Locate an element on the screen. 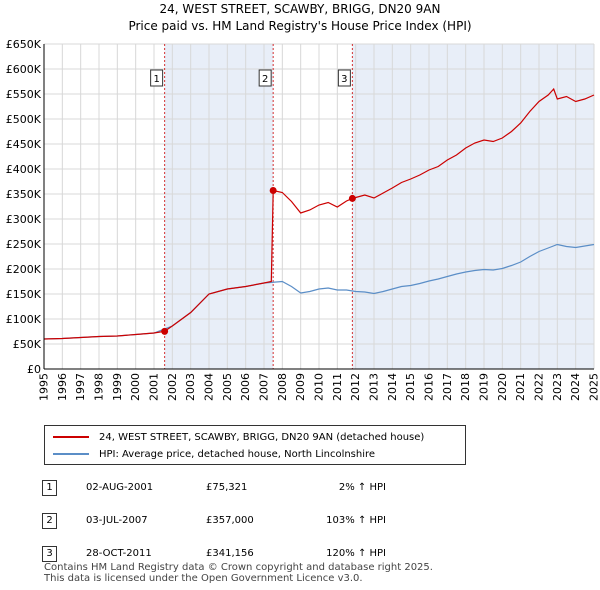 Image resolution: width=600 pixels, height=590 pixels. x-tick-label: 1995 is located at coordinates (44, 387).